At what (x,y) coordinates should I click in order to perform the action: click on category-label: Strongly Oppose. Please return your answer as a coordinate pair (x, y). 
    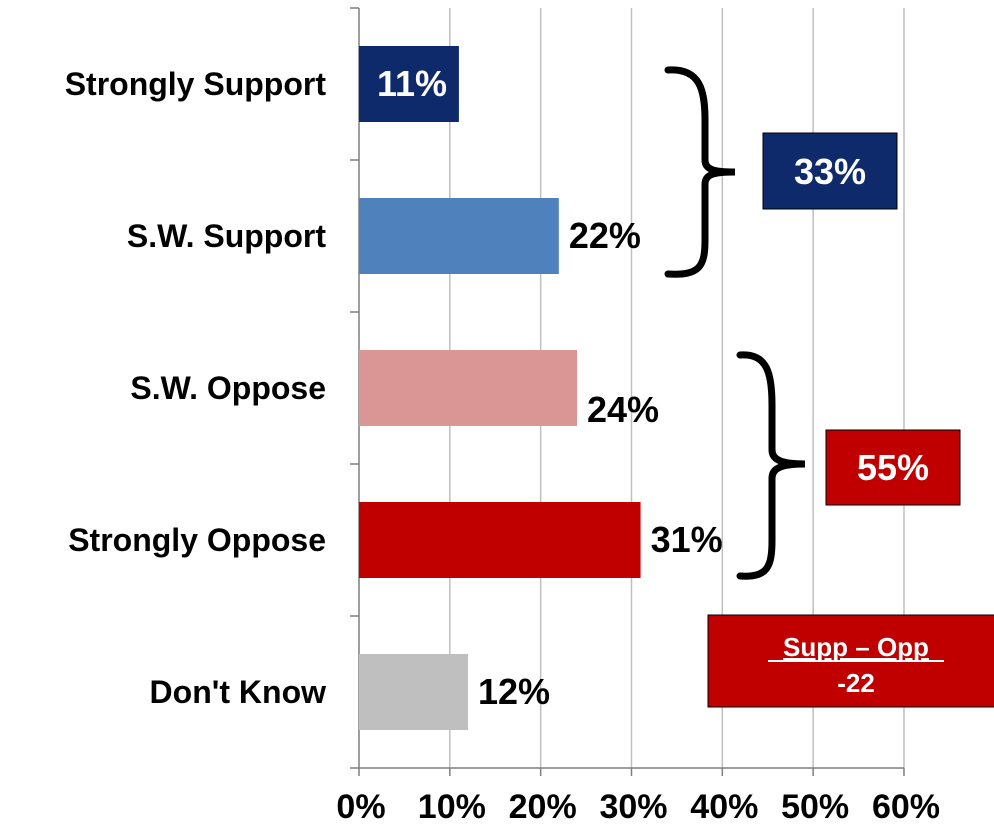
    Looking at the image, I should click on (197, 540).